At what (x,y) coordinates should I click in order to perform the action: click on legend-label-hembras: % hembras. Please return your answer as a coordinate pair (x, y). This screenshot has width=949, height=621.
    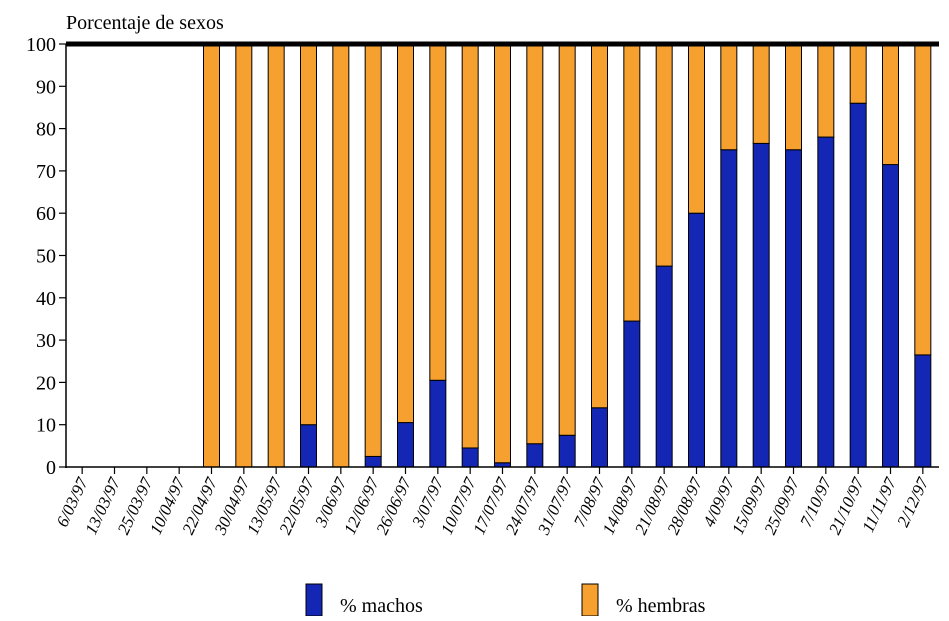
    Looking at the image, I should click on (661, 605).